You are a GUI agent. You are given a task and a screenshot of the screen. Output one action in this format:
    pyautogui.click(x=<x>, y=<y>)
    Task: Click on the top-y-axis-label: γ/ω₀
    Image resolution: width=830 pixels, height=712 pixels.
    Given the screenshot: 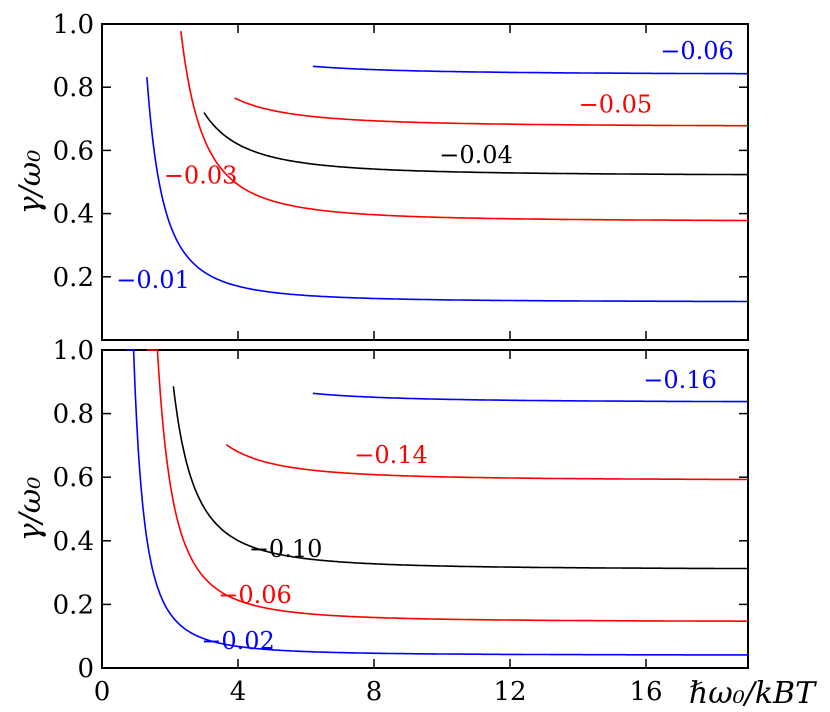 What is the action you would take?
    pyautogui.click(x=30, y=182)
    